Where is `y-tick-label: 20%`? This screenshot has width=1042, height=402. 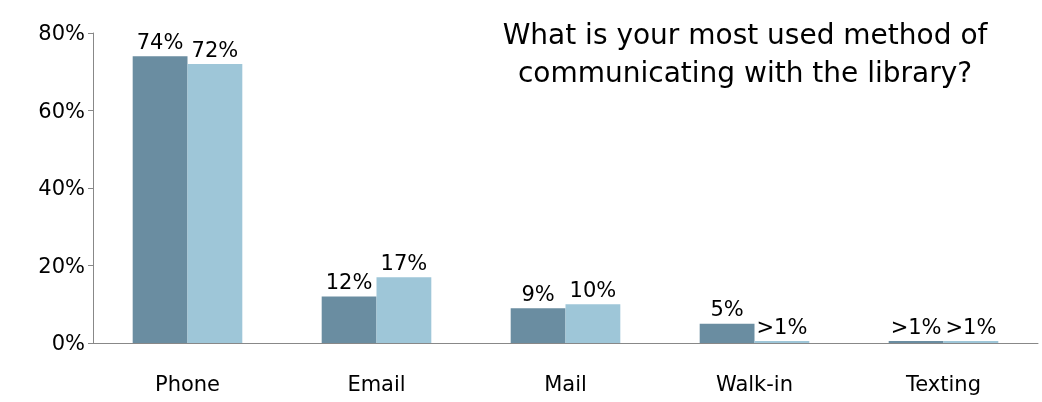 y-tick-label: 20% is located at coordinates (61, 265).